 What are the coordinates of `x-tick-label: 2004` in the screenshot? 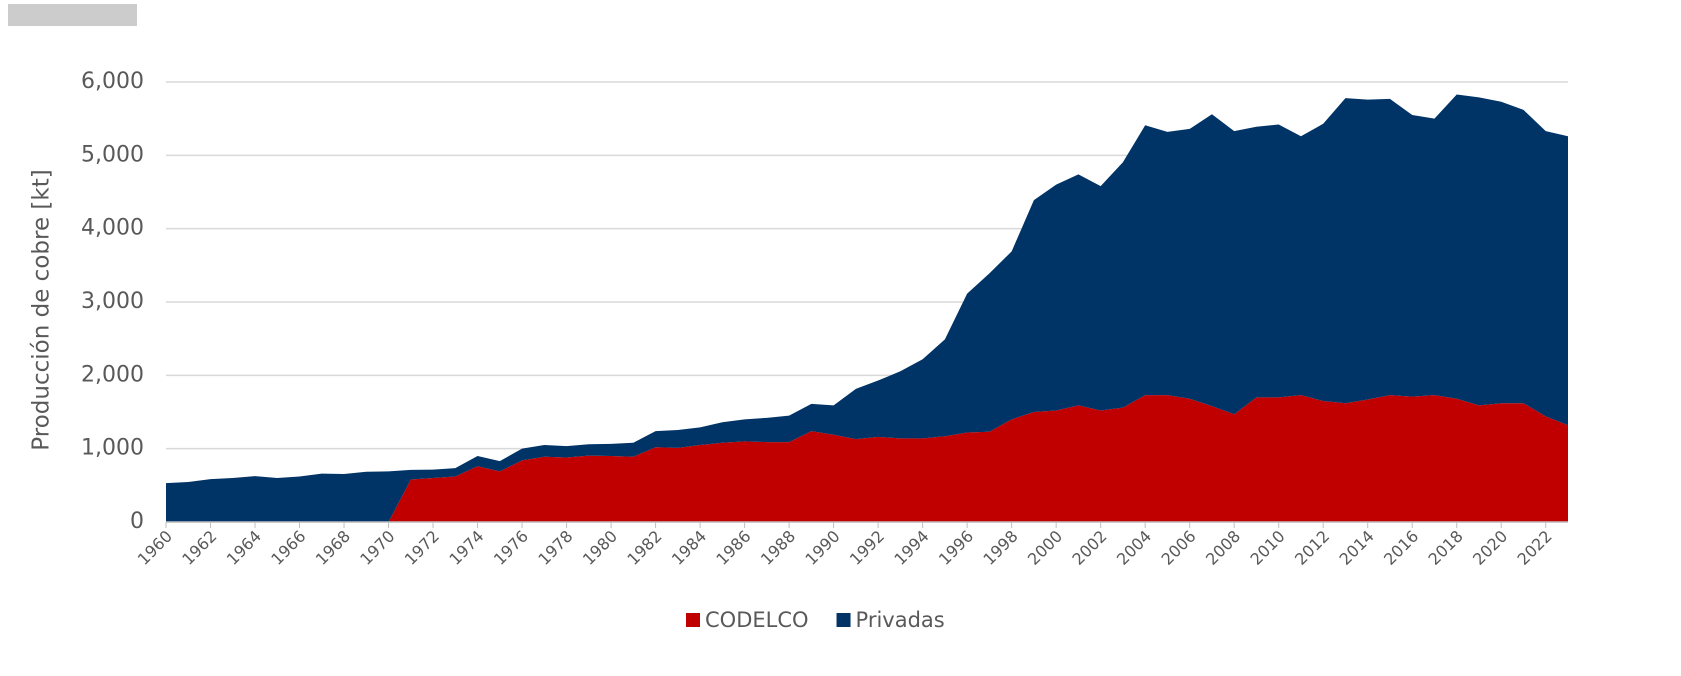 It's located at (1134, 548).